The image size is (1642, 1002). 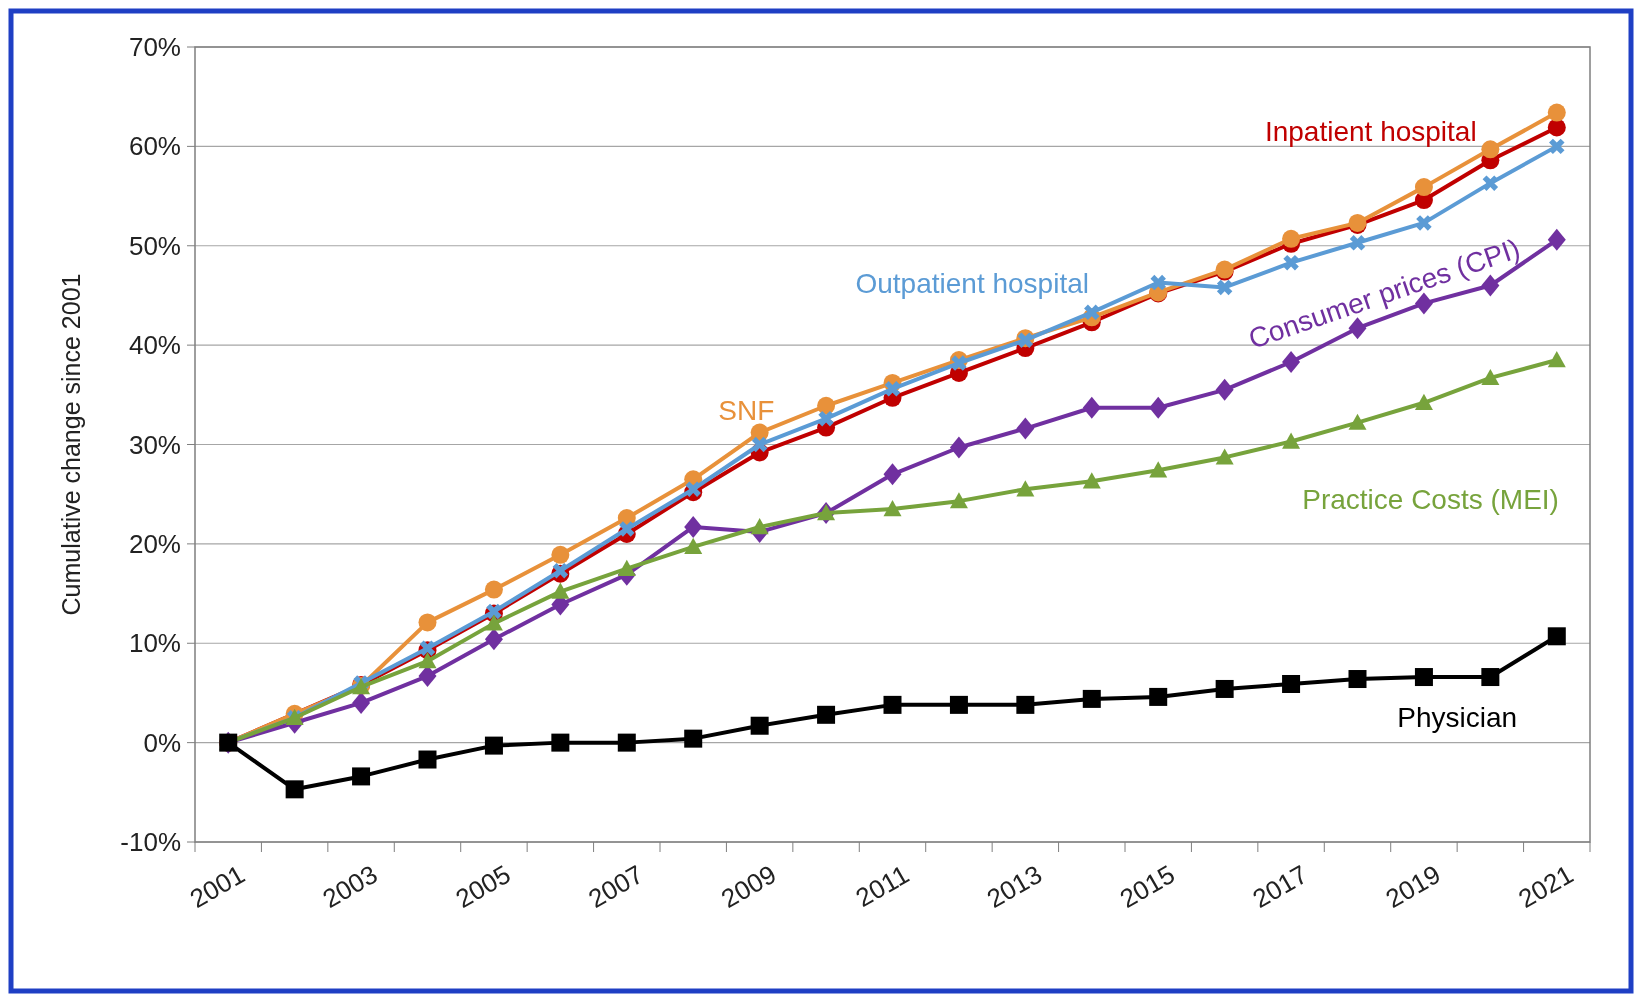 What do you see at coordinates (972, 284) in the screenshot?
I see `series-label: Outpatient hospital` at bounding box center [972, 284].